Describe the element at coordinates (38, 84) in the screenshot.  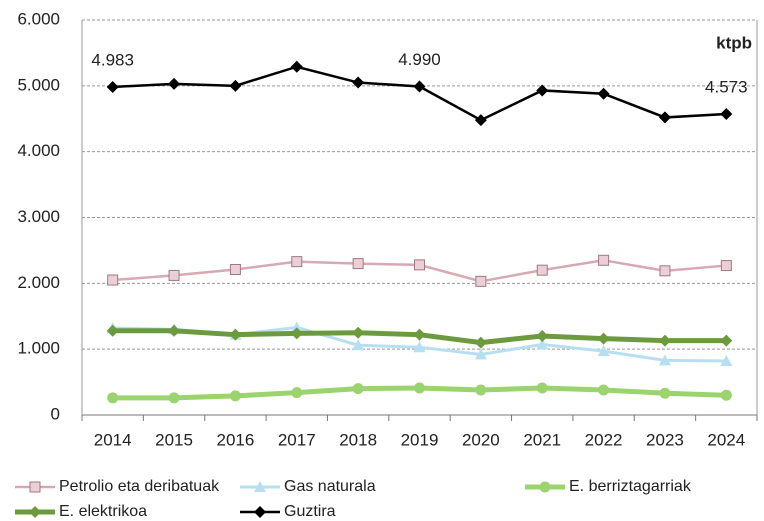
I see `y-tick-label: 5.000` at that location.